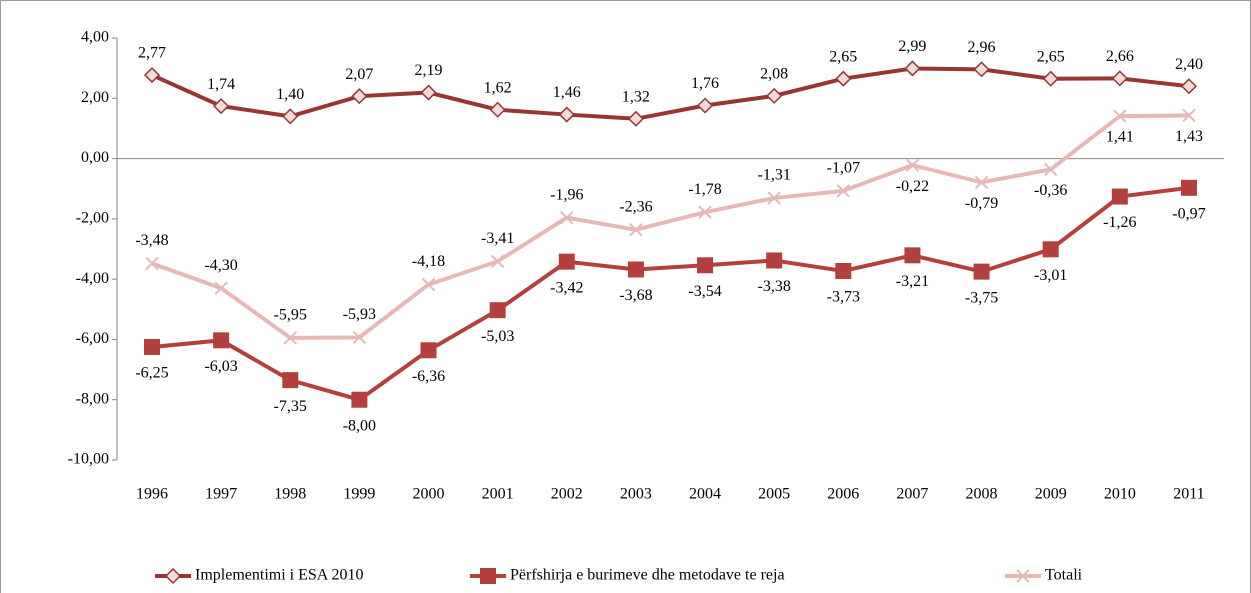 This screenshot has height=593, width=1251. What do you see at coordinates (981, 297) in the screenshot?
I see `data-label: -3,75` at bounding box center [981, 297].